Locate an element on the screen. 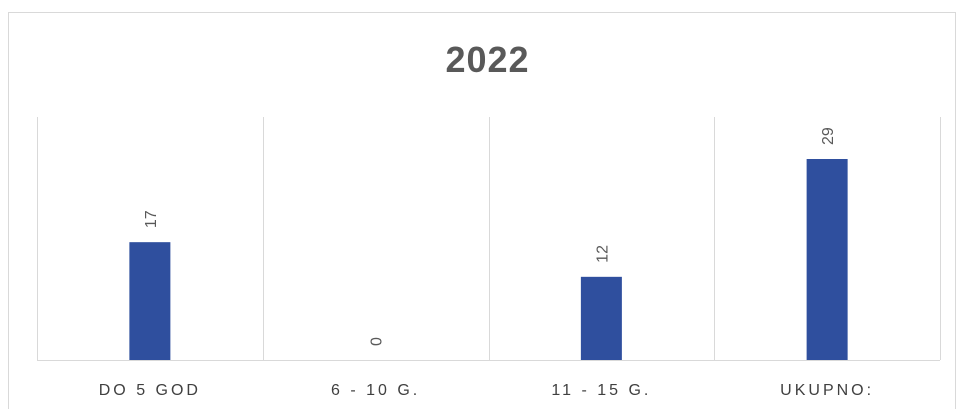  category-label-3: UKUPNO: is located at coordinates (827, 390).